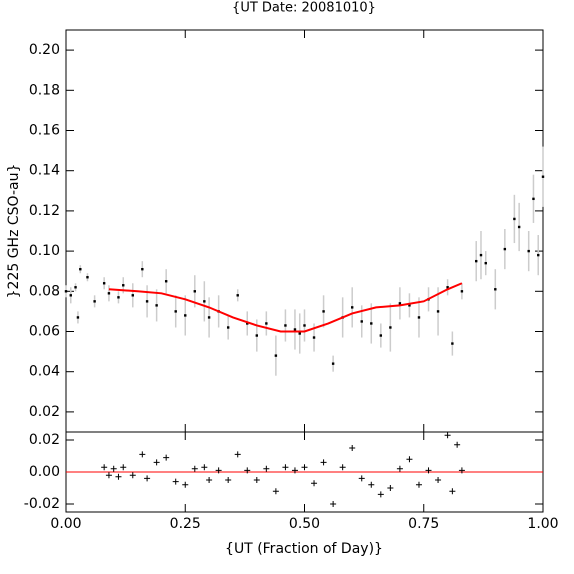 This screenshot has height=574, width=574. Describe the element at coordinates (185, 524) in the screenshot. I see `x-tick-label: 0.25` at that location.